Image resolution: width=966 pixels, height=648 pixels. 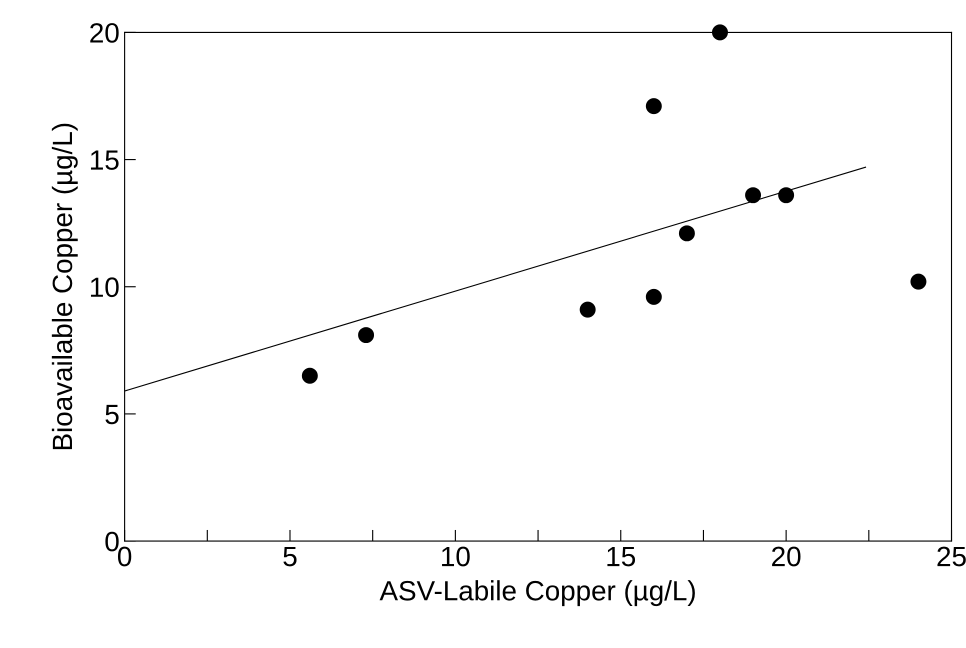 I want to click on y-tick-label: 5, so click(x=112, y=414).